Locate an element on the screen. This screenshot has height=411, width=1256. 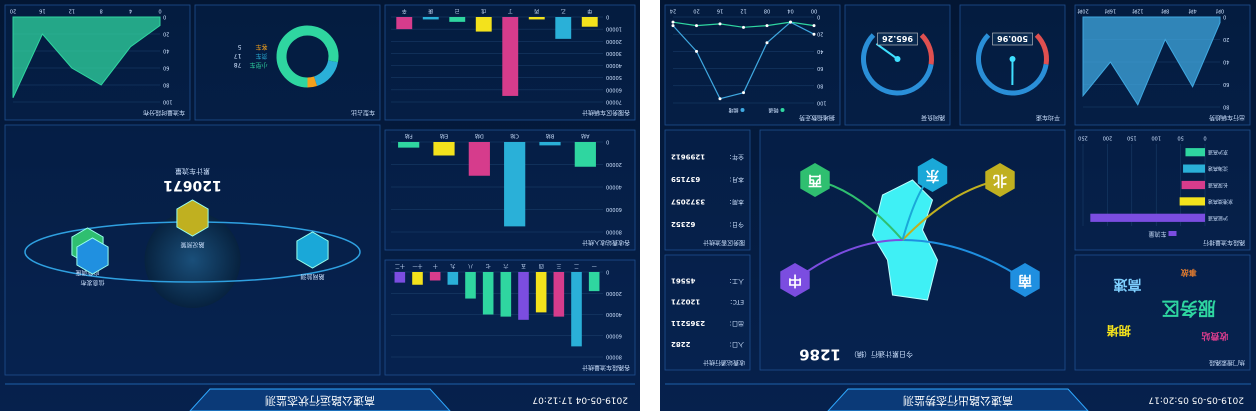
x-tick-label: 甲 is located at coordinates (589, 11).